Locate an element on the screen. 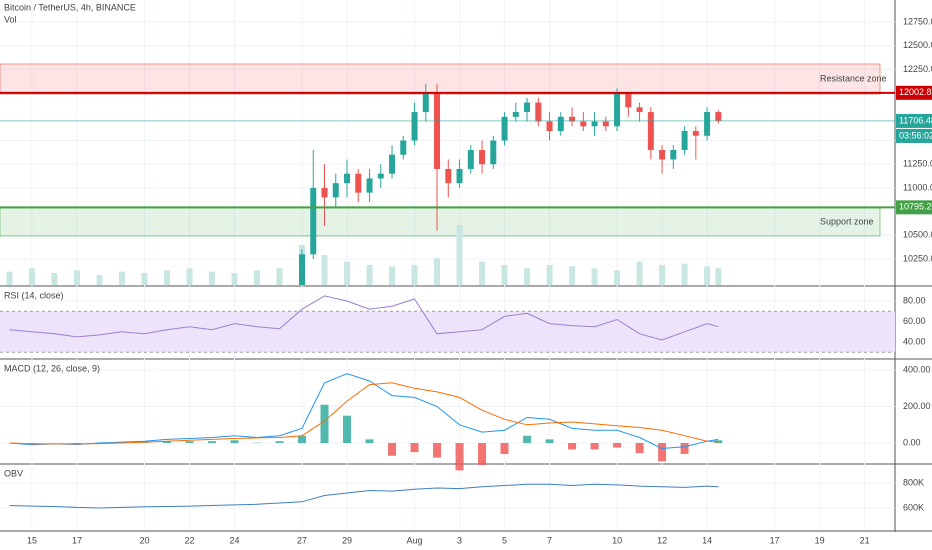  x-tick-label: Aug is located at coordinates (415, 540).